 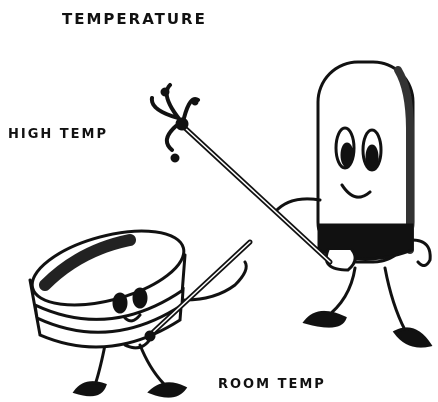 I want to click on room-temp-label: ROOM TEMP, so click(x=272, y=384).